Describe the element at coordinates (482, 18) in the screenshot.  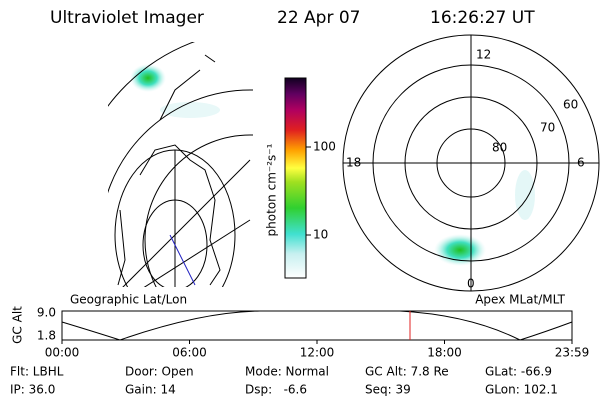
I see `time: 16:26:27 UT` at that location.